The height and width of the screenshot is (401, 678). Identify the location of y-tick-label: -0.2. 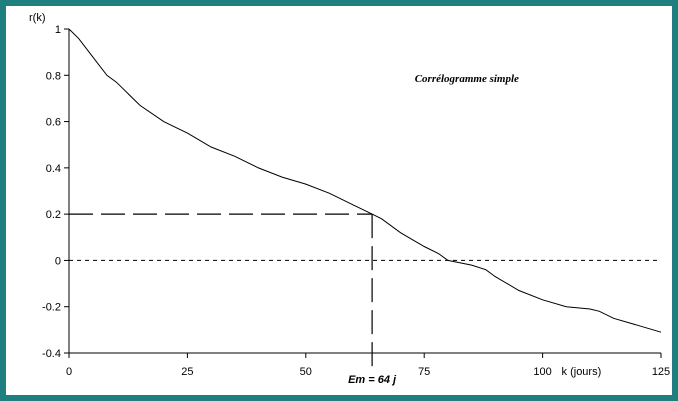
(51, 308).